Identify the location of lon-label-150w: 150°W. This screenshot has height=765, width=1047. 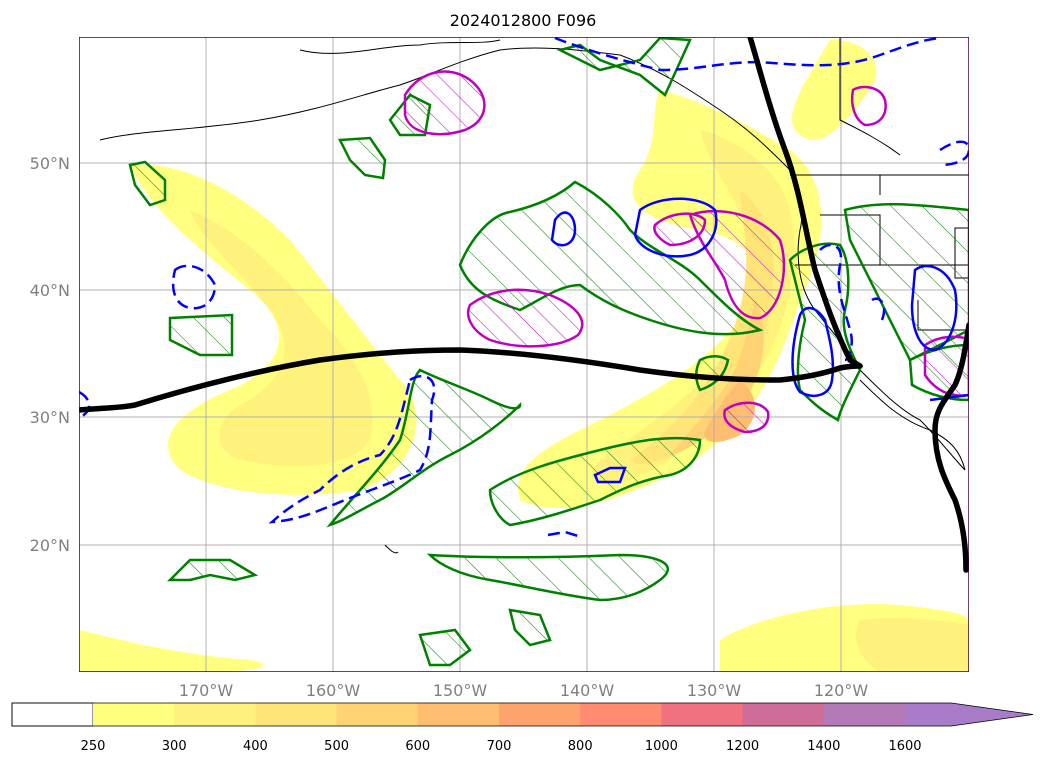
(460, 690).